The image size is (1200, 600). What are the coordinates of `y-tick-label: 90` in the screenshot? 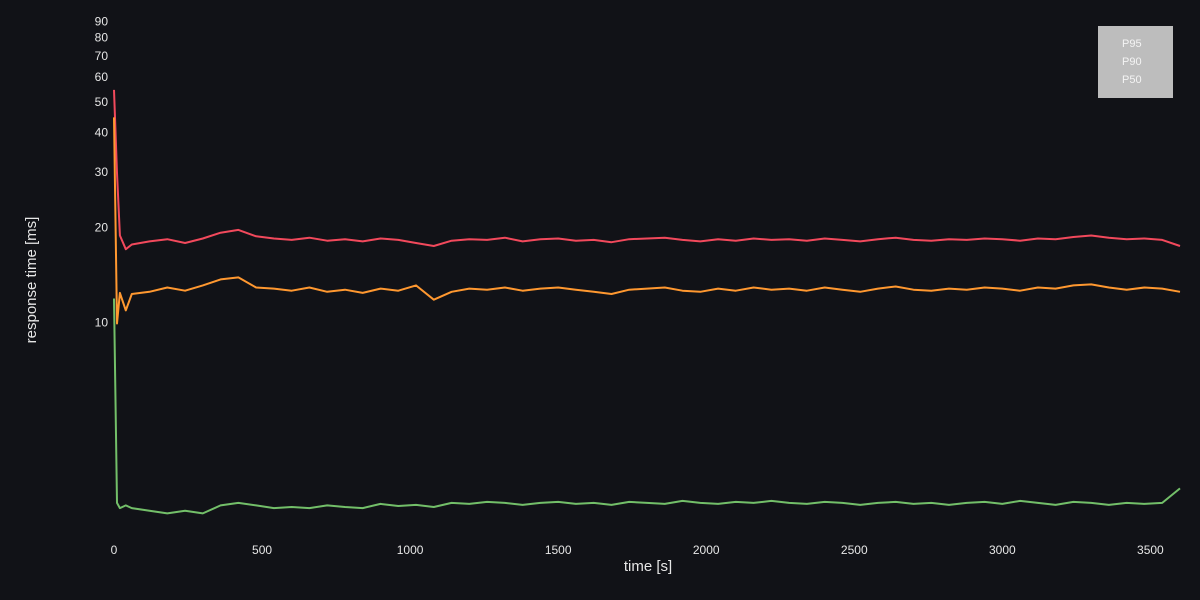 It's located at (102, 22).